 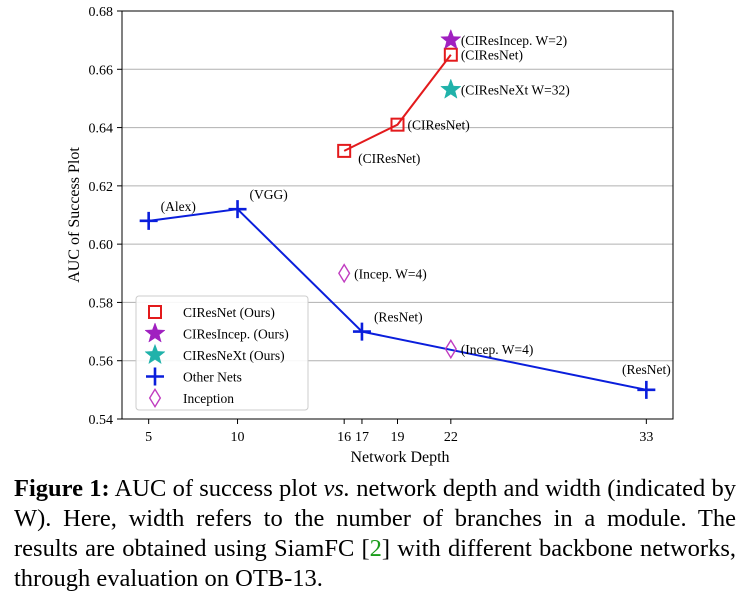 I want to click on legend-marker-inception, so click(x=155, y=398).